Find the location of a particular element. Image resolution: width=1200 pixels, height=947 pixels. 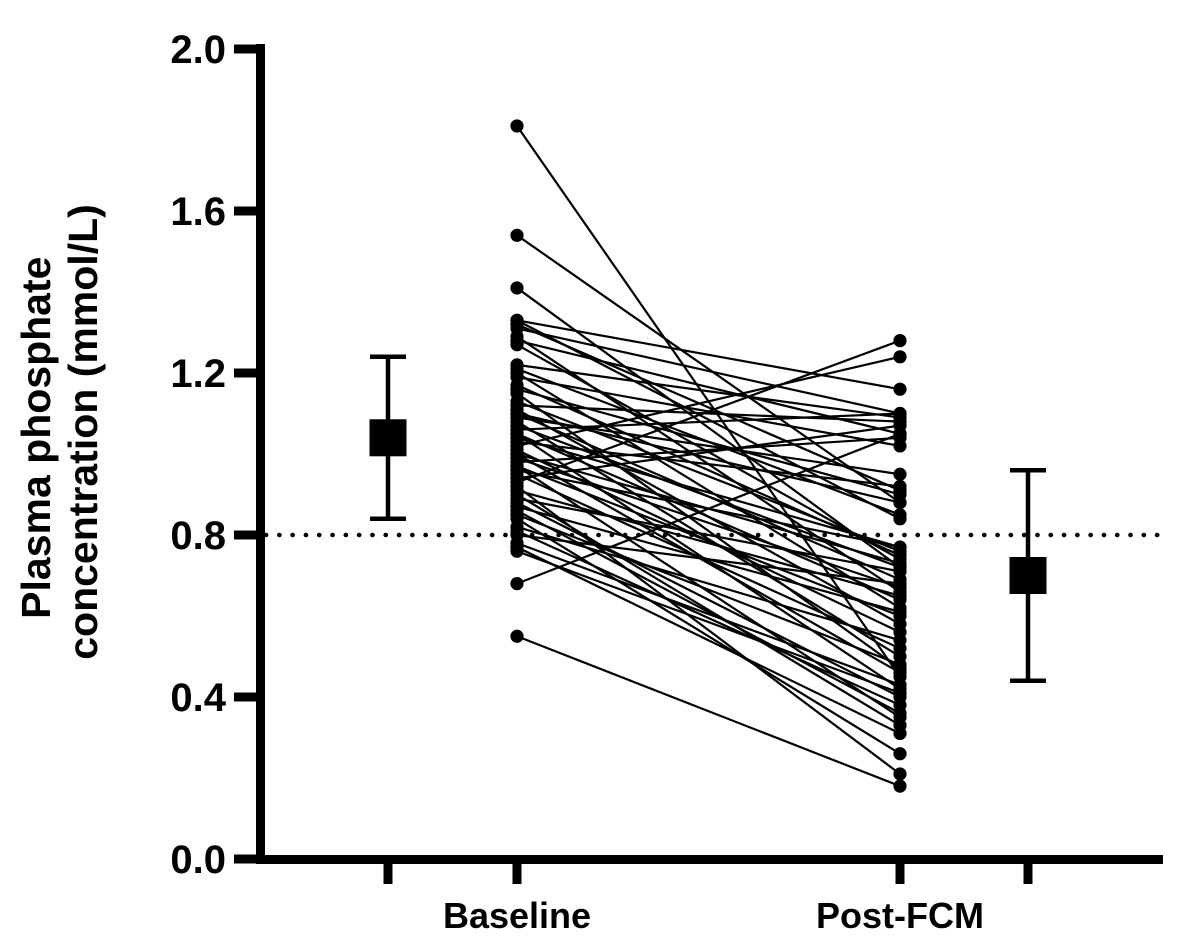

y-tick-label-0.4: 0.4 is located at coordinates (198, 698).